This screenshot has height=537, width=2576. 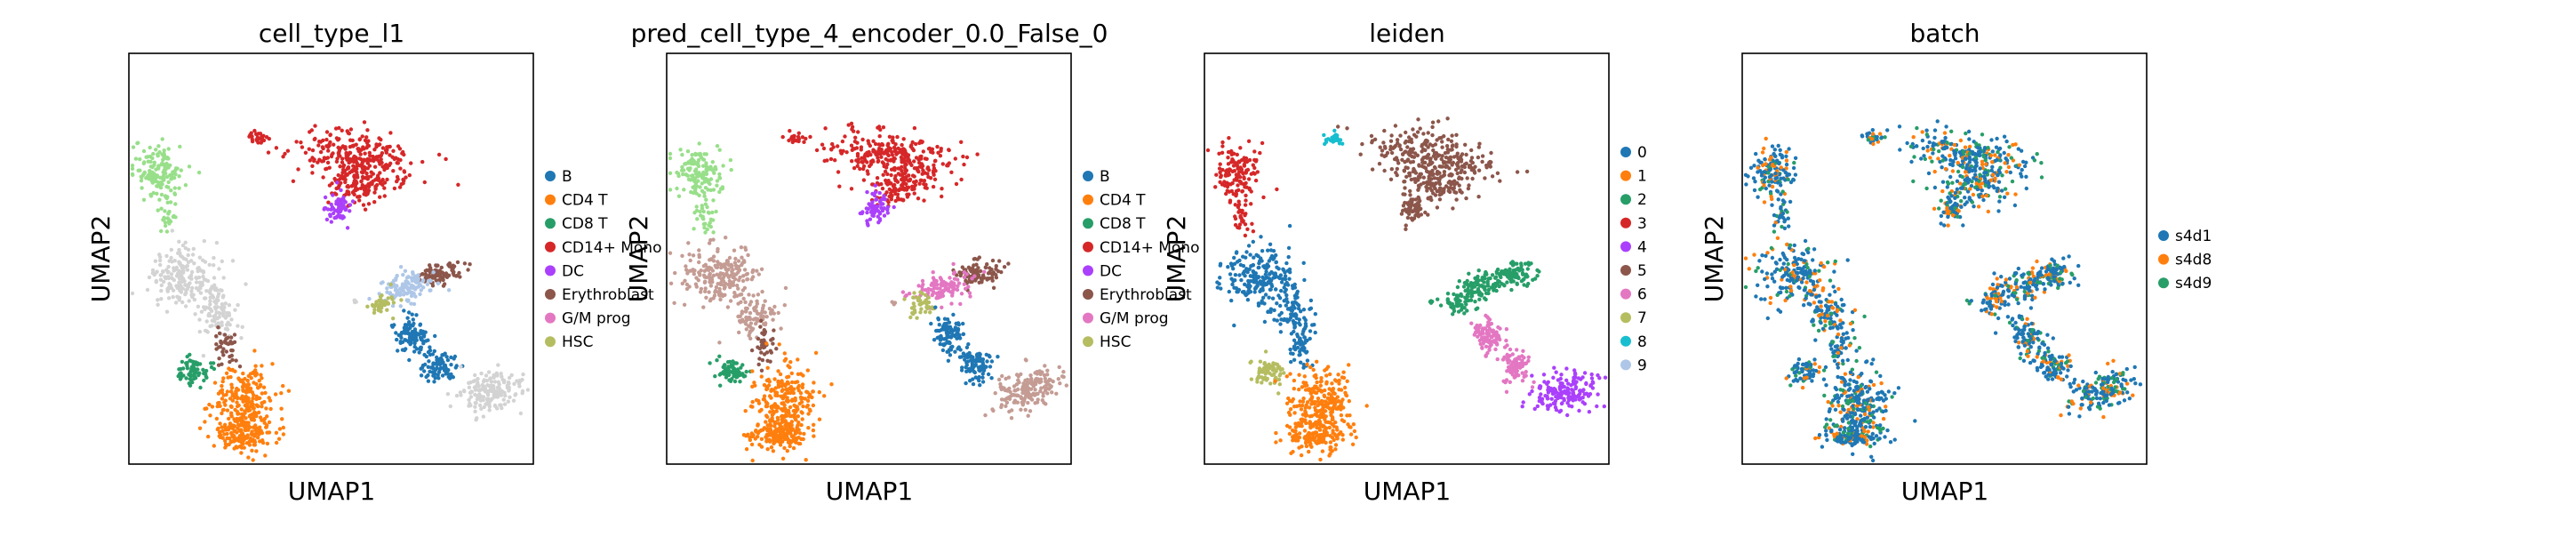 I want to click on y-axis-label: UMAP2, so click(x=638, y=259).